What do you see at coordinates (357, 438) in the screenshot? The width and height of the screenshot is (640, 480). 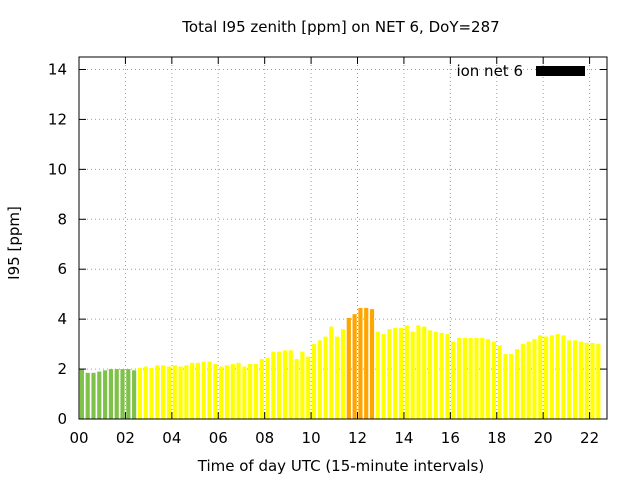 I see `x-tick-label: 12` at bounding box center [357, 438].